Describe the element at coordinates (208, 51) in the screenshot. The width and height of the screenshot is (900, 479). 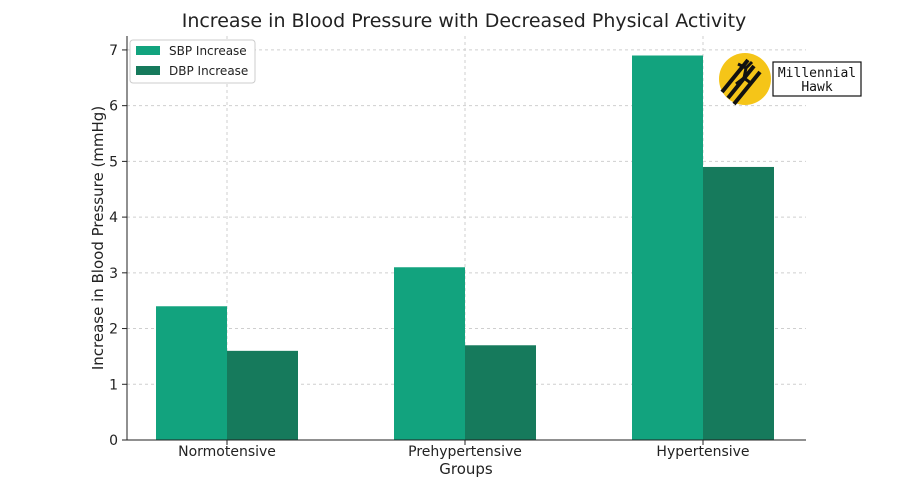
I see `legend-label-sbp: SBP Increase` at that location.